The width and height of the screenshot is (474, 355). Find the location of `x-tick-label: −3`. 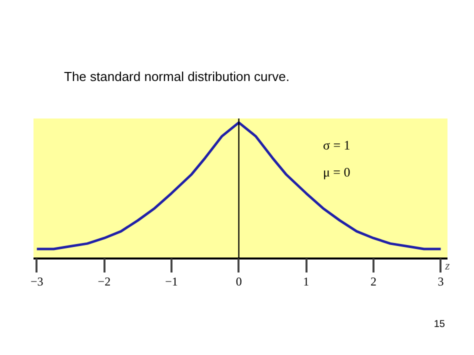

x-tick-label: −3 is located at coordinates (37, 281).